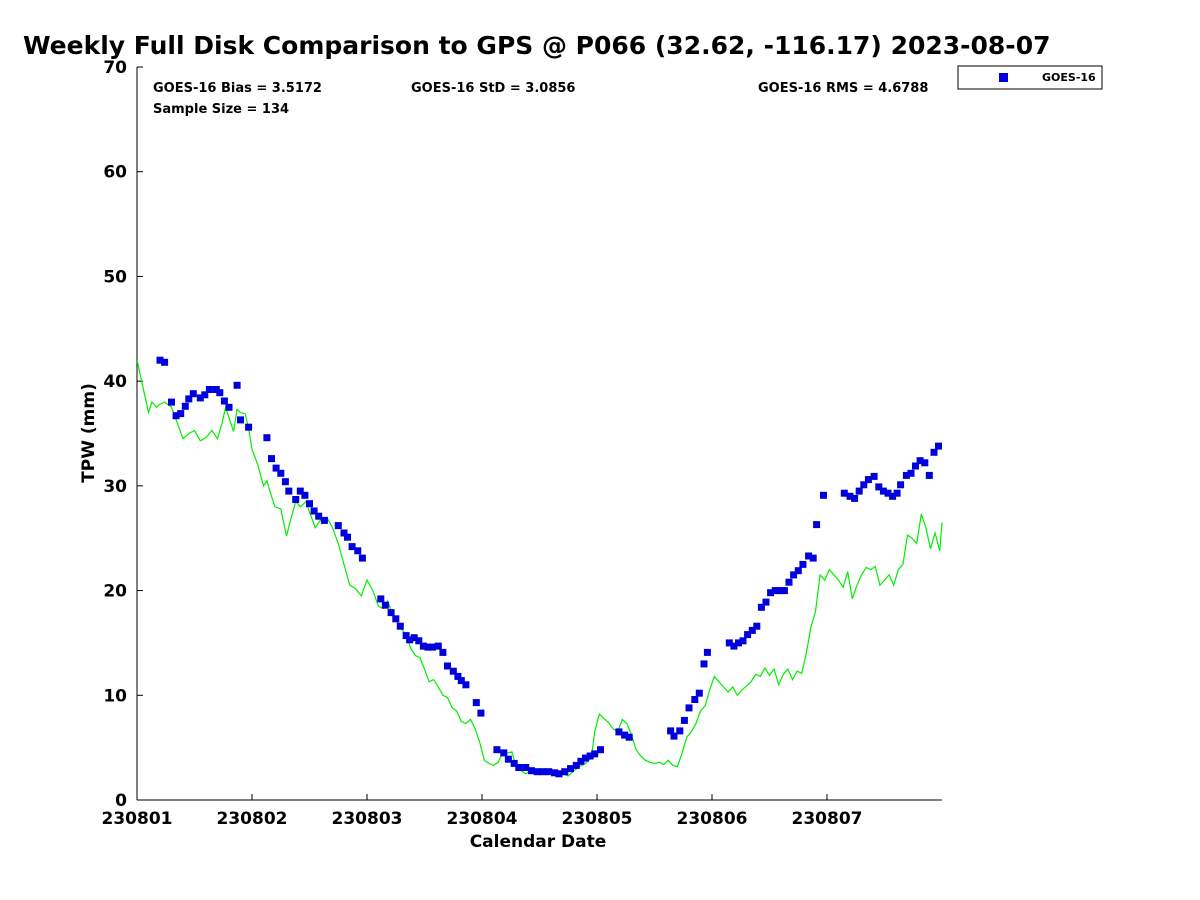 This screenshot has height=900, width=1200. Describe the element at coordinates (252, 819) in the screenshot. I see `x-tick-label: 230802` at that location.